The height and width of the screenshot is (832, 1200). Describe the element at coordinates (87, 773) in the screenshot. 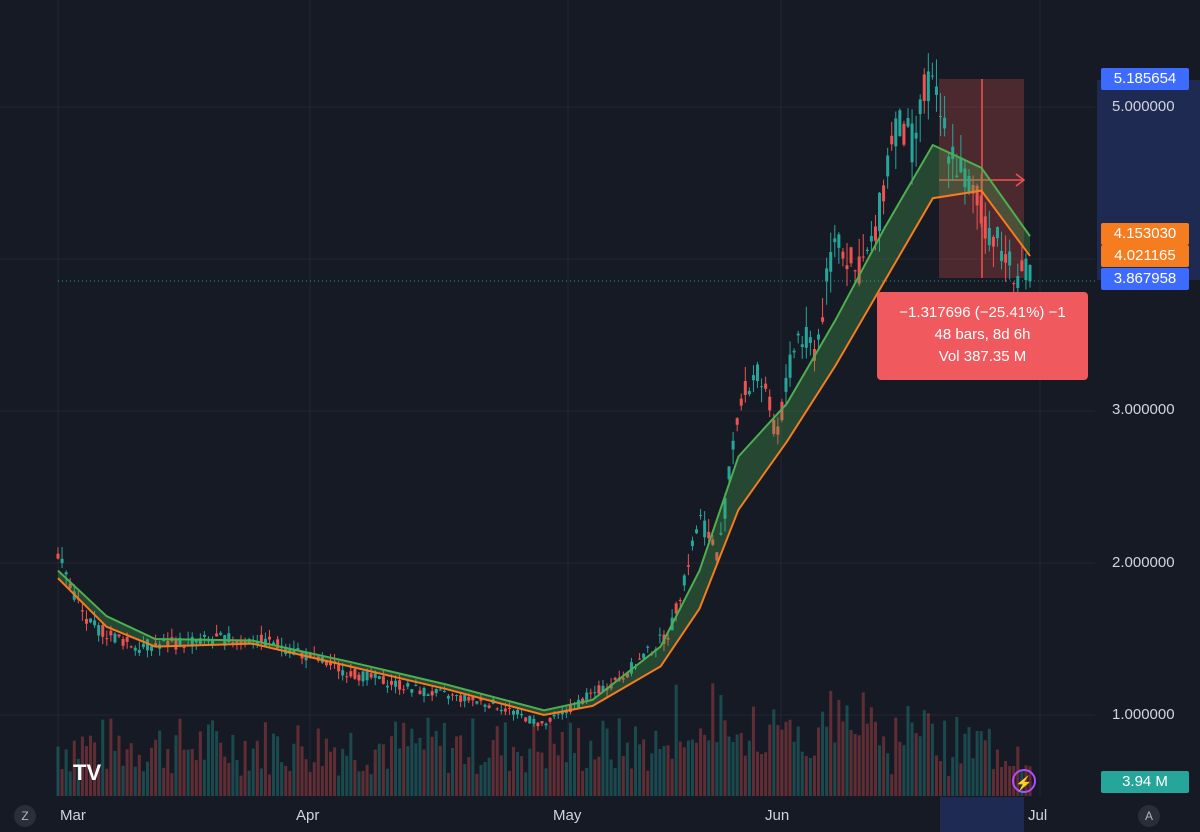

I see `tradingview-logo: TV` at that location.